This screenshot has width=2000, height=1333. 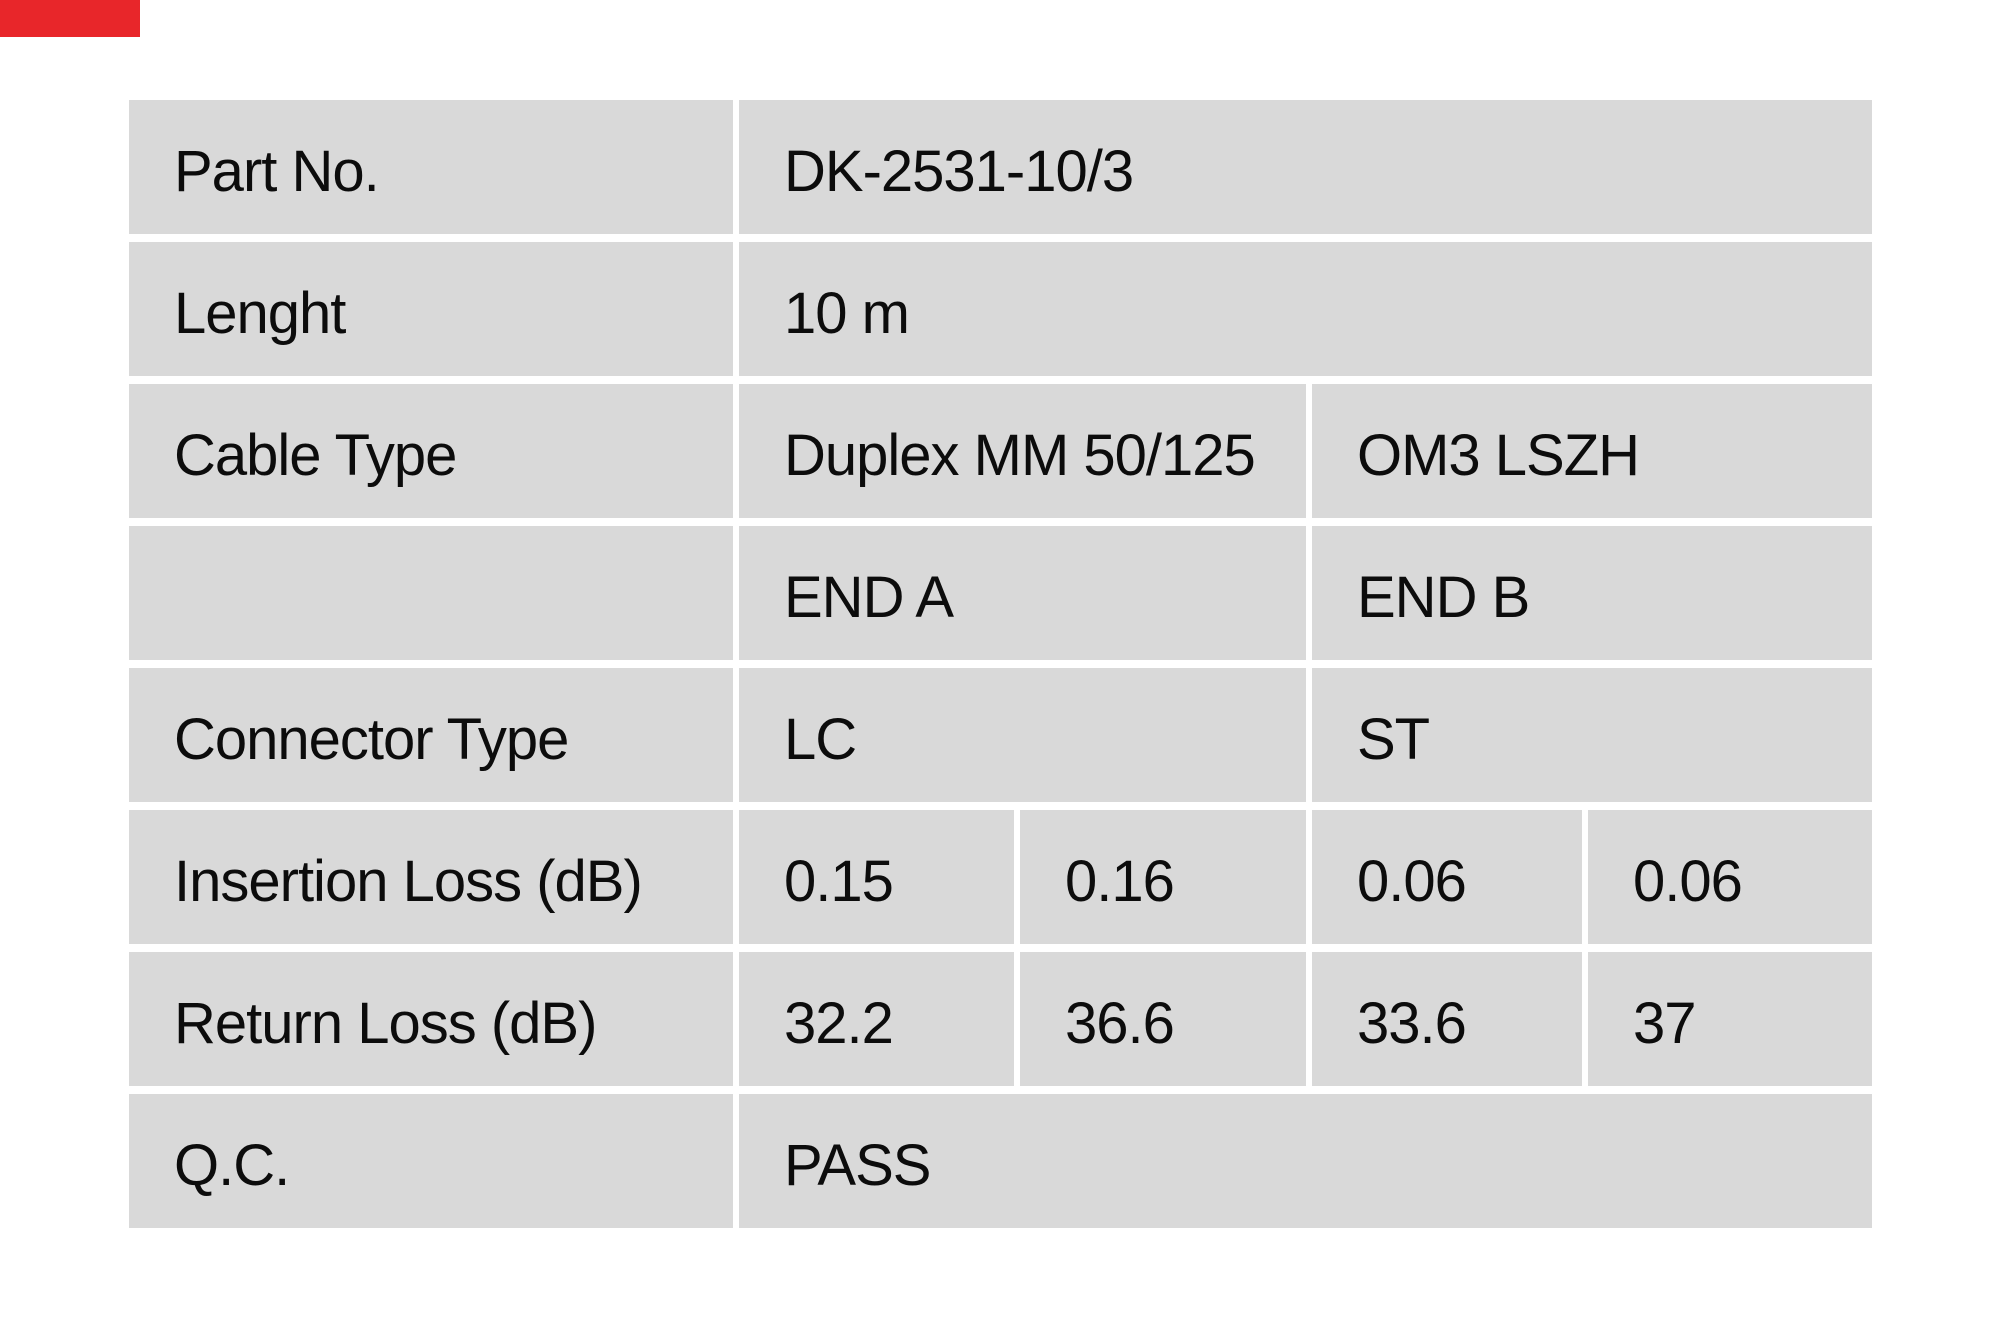 I want to click on row-label-length: Lenght, so click(x=431, y=309).